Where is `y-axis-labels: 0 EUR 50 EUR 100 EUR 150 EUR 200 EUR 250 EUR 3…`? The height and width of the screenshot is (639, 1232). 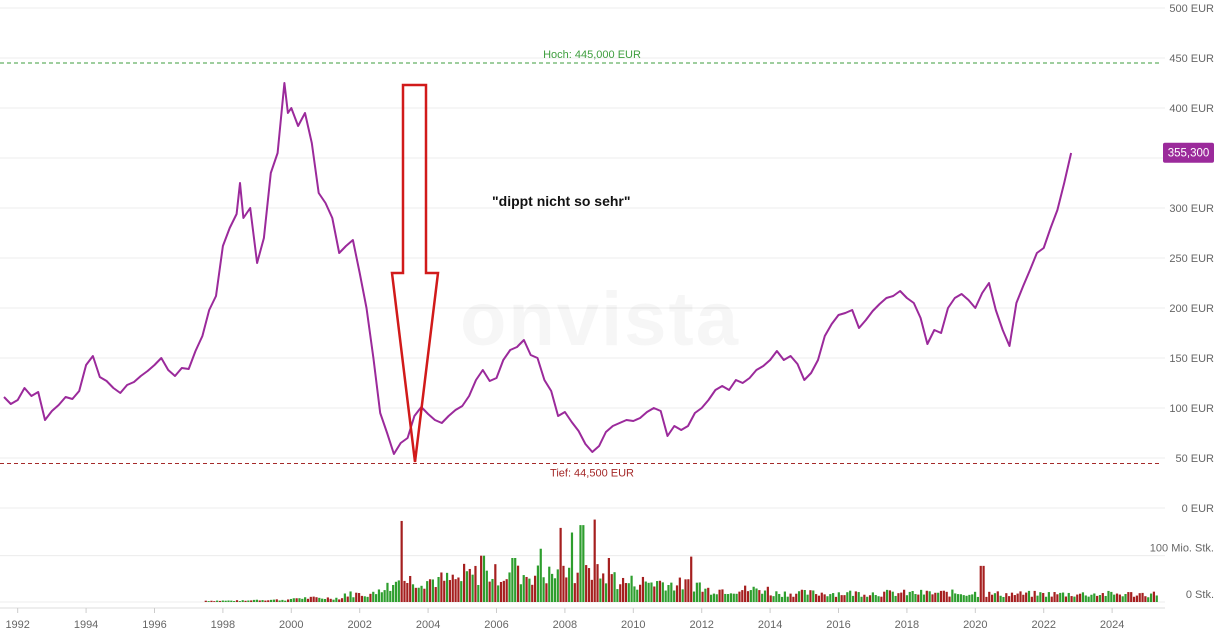
y-axis-labels: 0 EUR 50 EUR 100 EUR 150 EUR 200 EUR 250 EUR 3… is located at coordinates (1191, 259).